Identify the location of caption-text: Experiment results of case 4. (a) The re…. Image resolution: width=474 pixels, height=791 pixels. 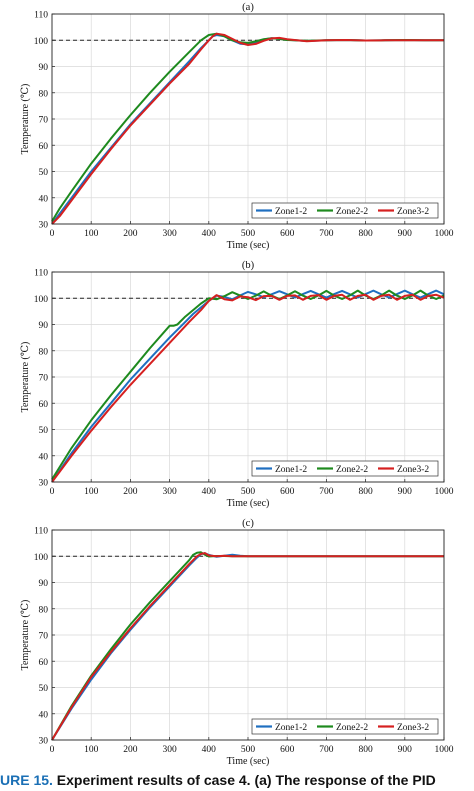
(244, 780).